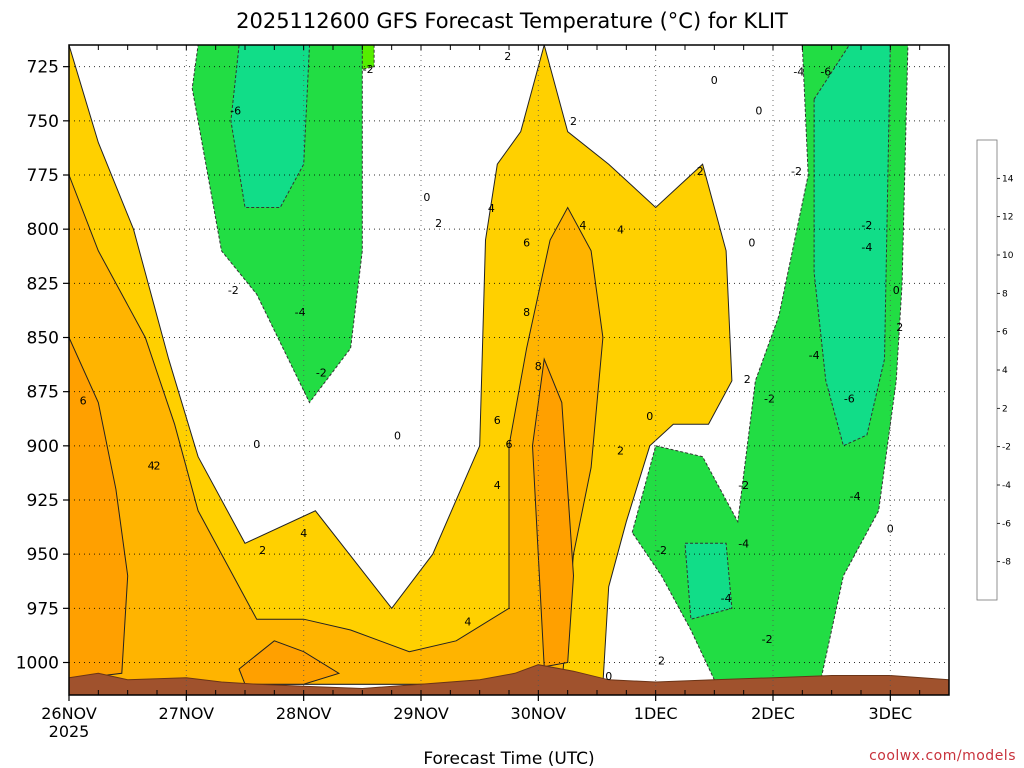  What do you see at coordinates (508, 758) in the screenshot?
I see `x-axis-label: Forecast Time (UTC)` at bounding box center [508, 758].